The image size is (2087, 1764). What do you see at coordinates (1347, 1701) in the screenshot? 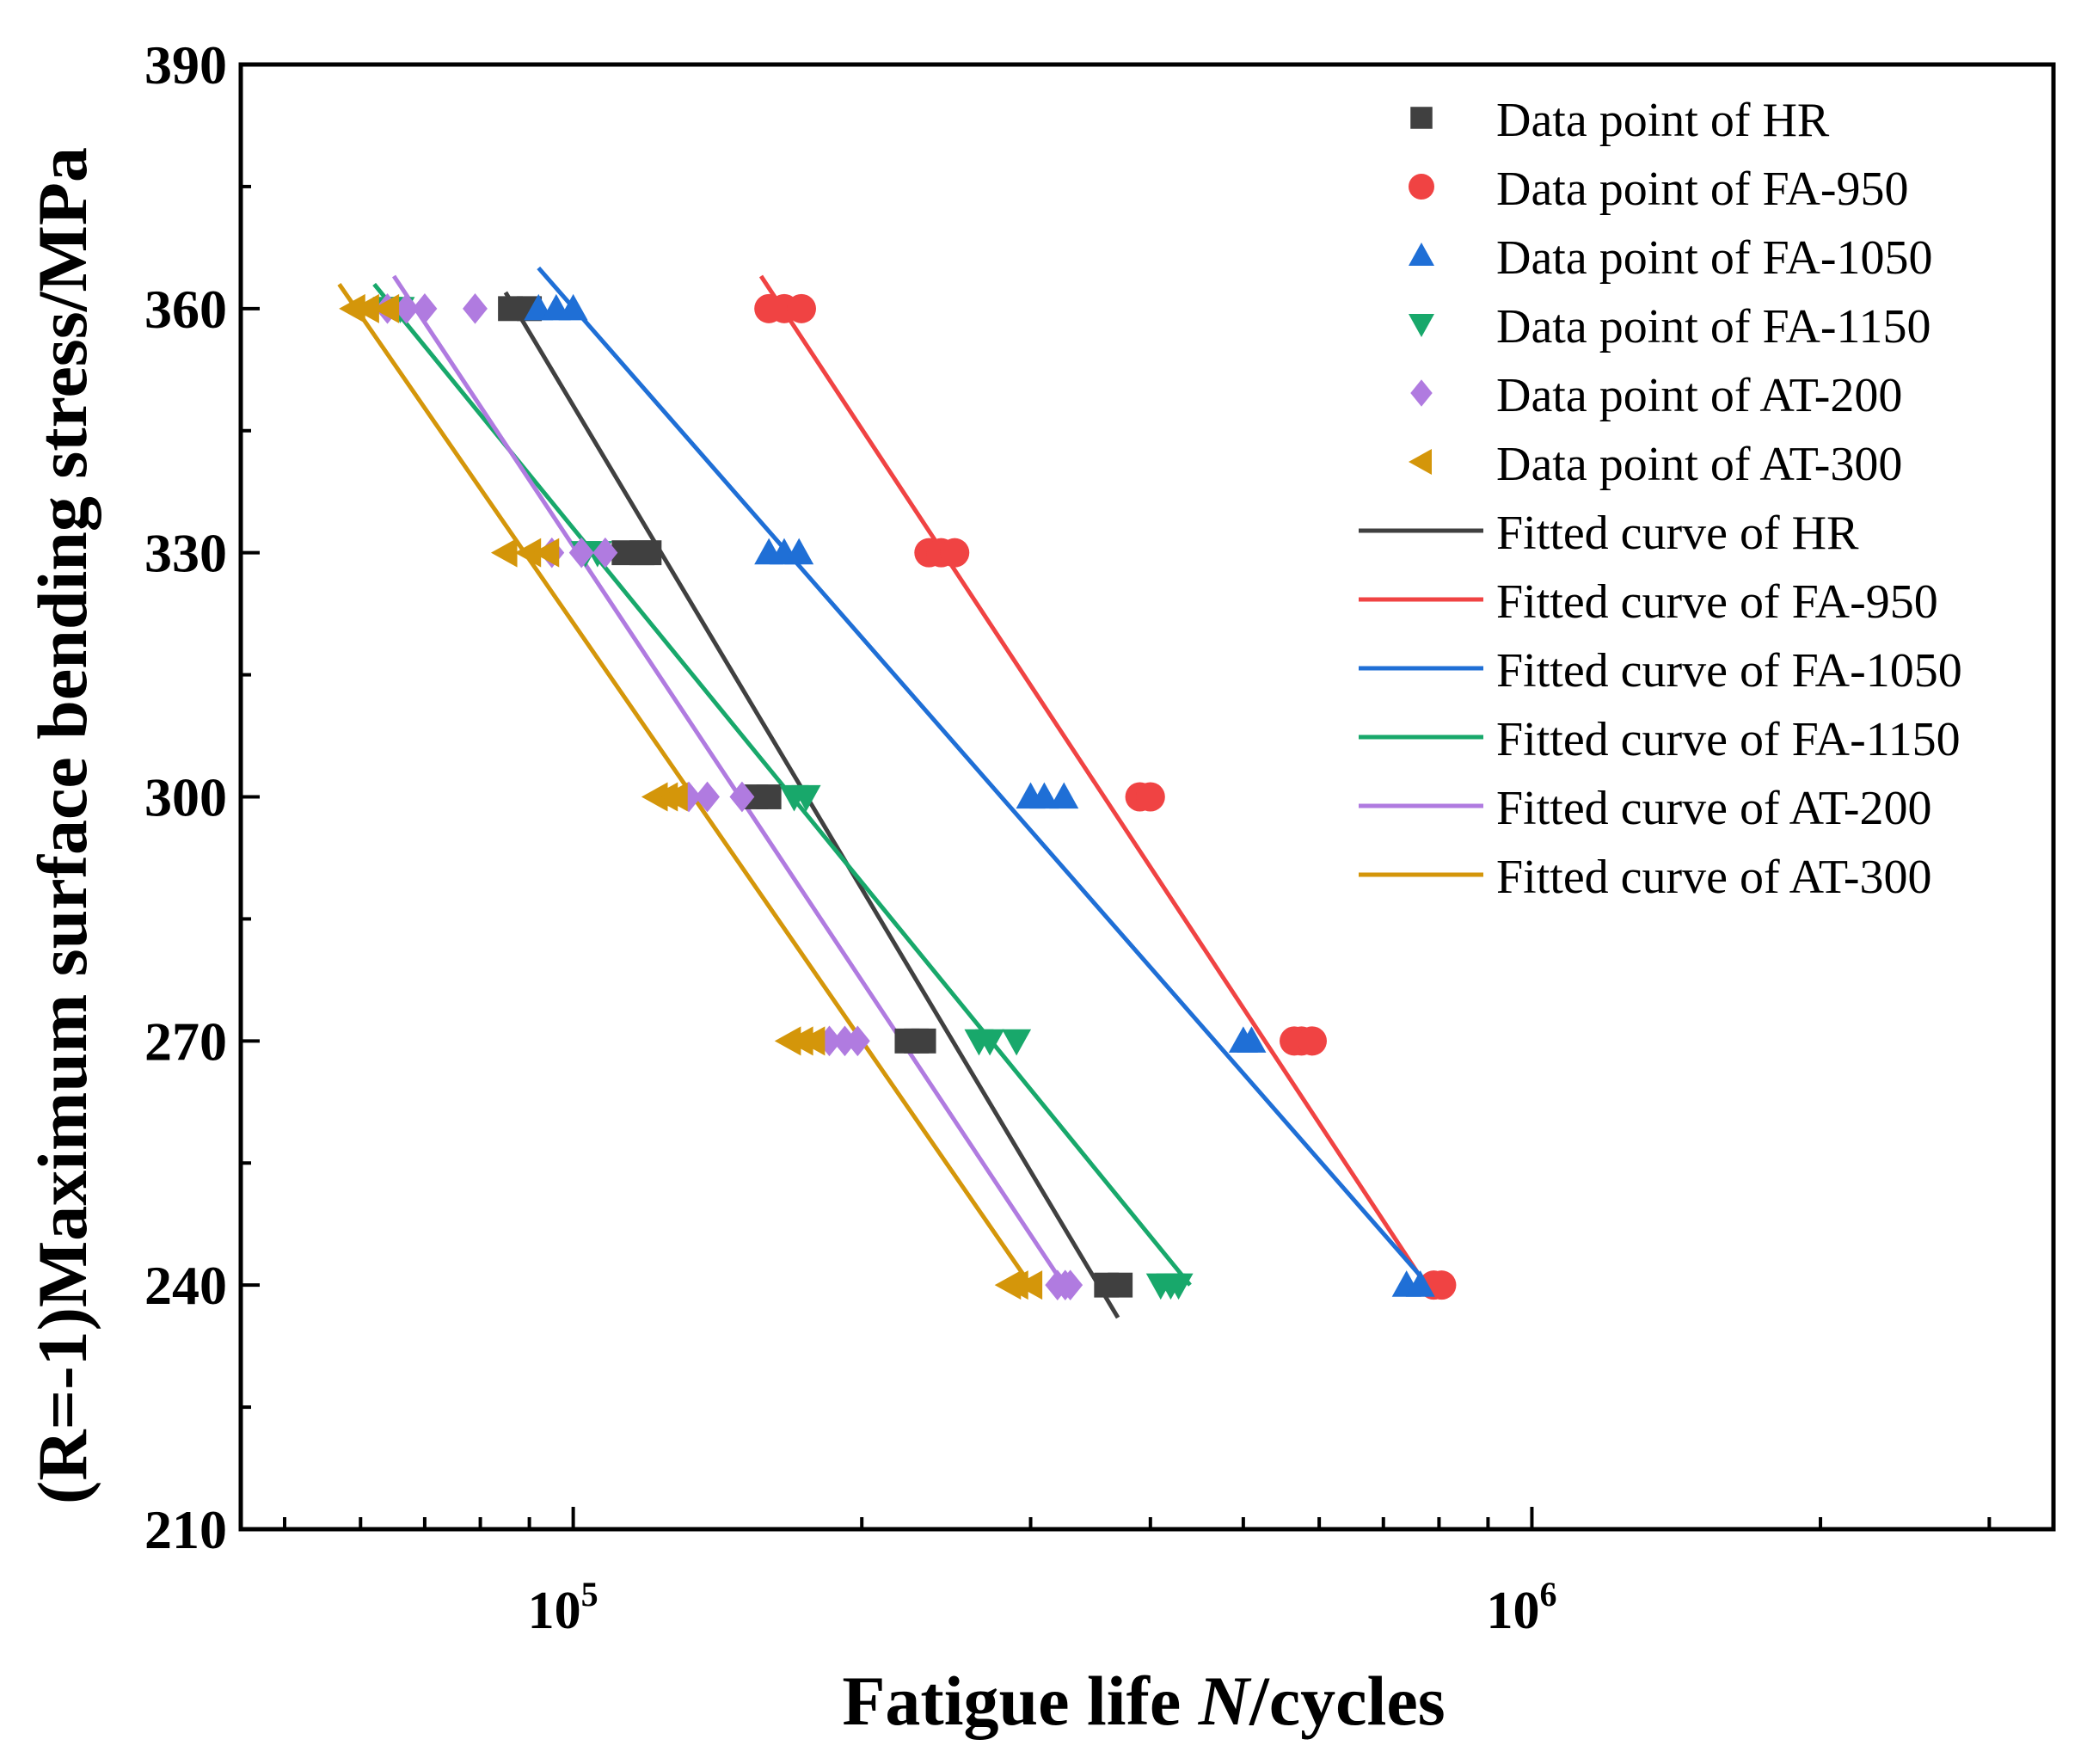
I see `x-axis-label-suffix: /cycles` at bounding box center [1347, 1701].